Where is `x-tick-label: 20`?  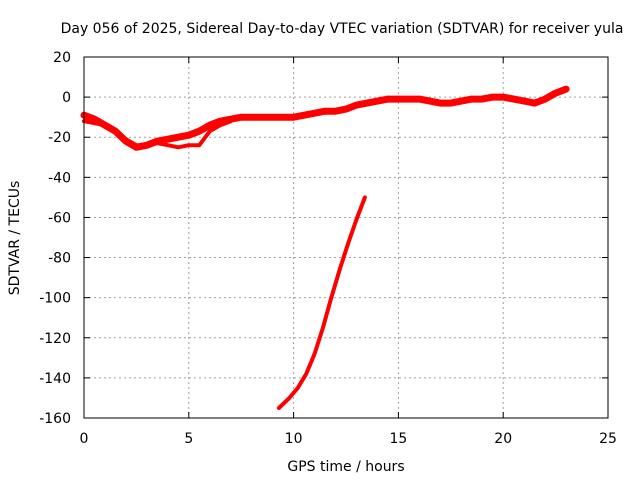 x-tick-label: 20 is located at coordinates (503, 439).